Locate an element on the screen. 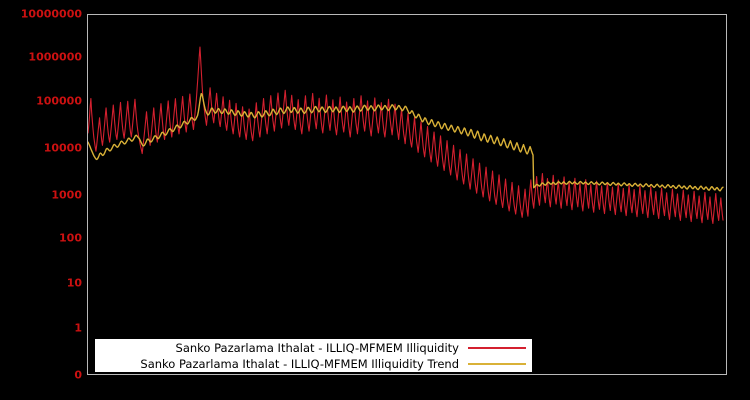 Image resolution: width=750 pixels, height=400 pixels. y-tick-label: 10000 is located at coordinates (62, 148).